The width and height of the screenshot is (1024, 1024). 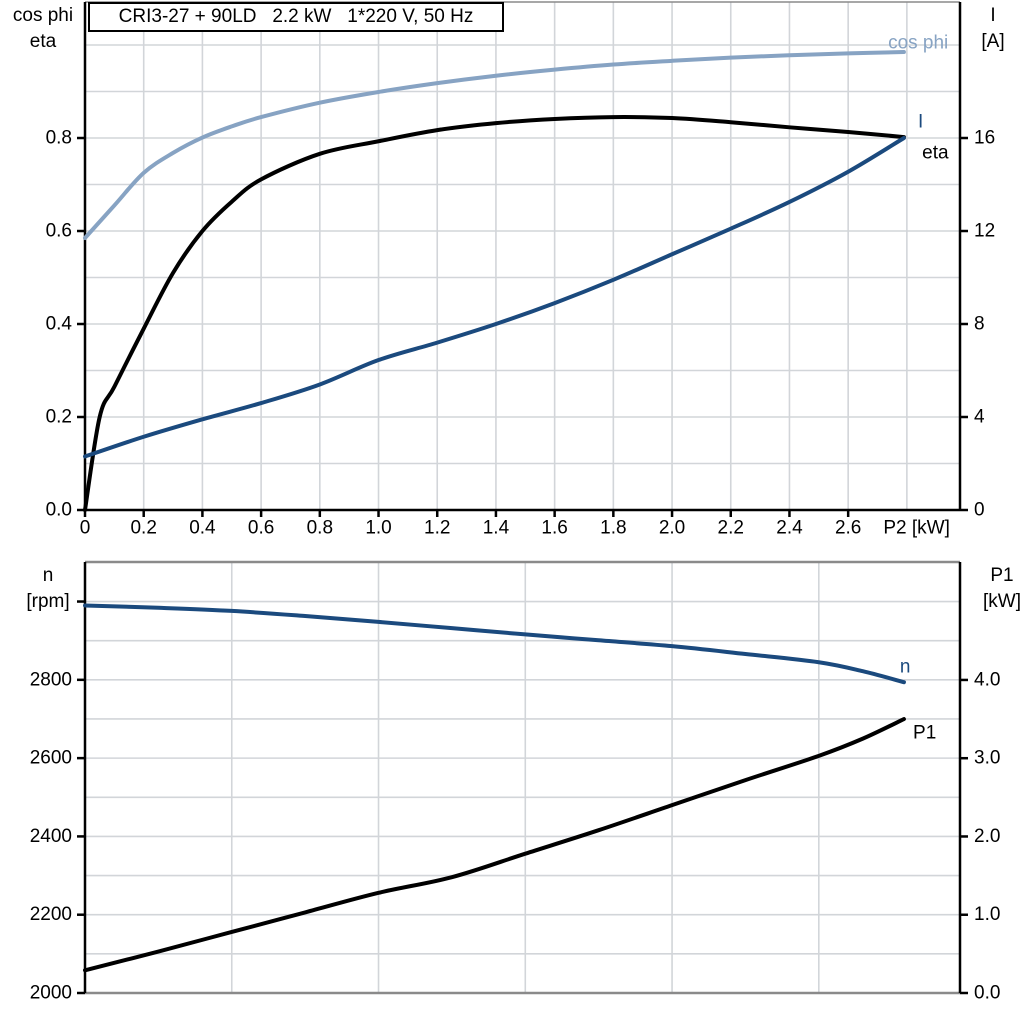 What do you see at coordinates (51, 758) in the screenshot?
I see `svg-text: 2600` at bounding box center [51, 758].